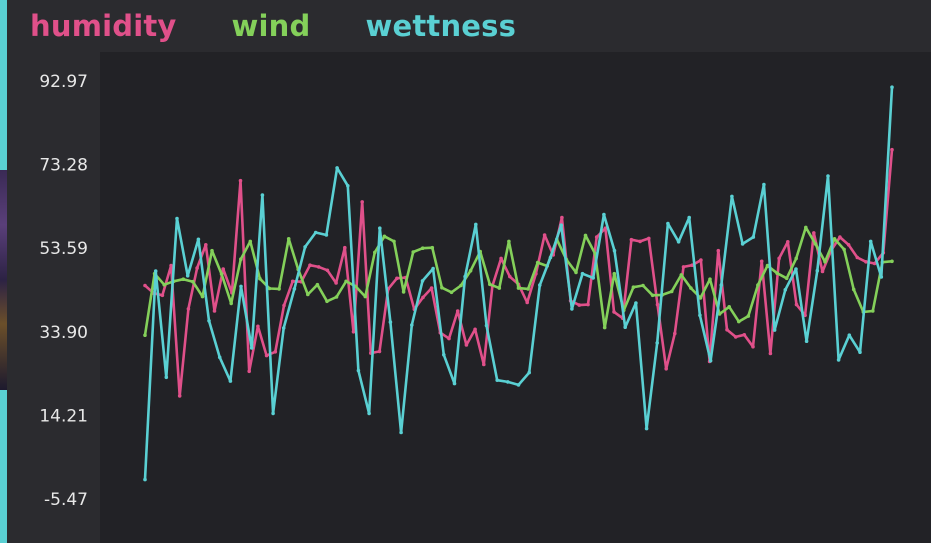  Describe the element at coordinates (103, 26) in the screenshot. I see `legend-item-humidity: humidity` at that location.